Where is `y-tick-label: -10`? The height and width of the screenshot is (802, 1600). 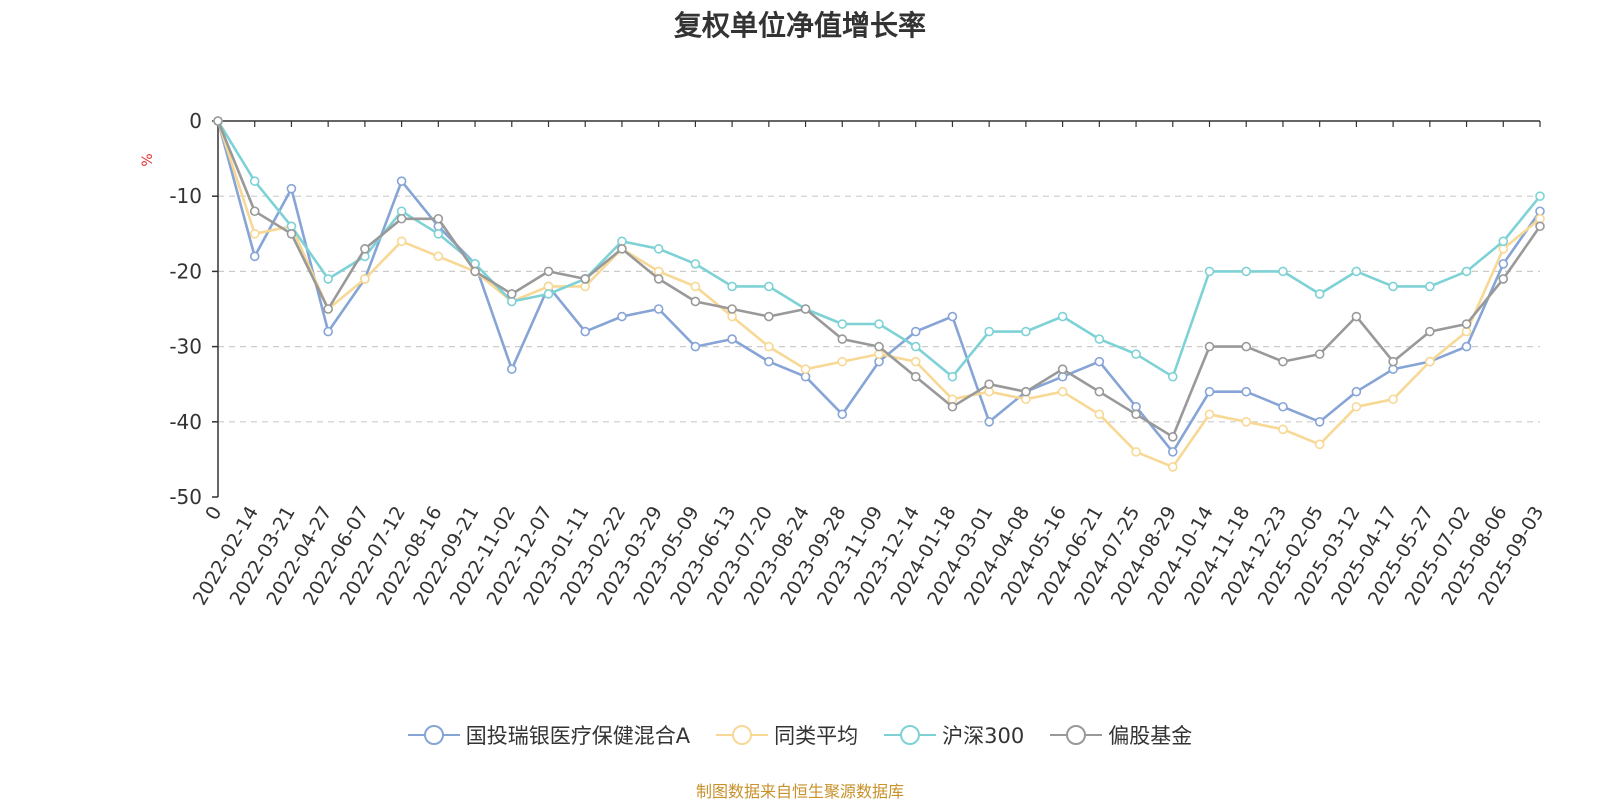 y-tick-label: -10 is located at coordinates (185, 196).